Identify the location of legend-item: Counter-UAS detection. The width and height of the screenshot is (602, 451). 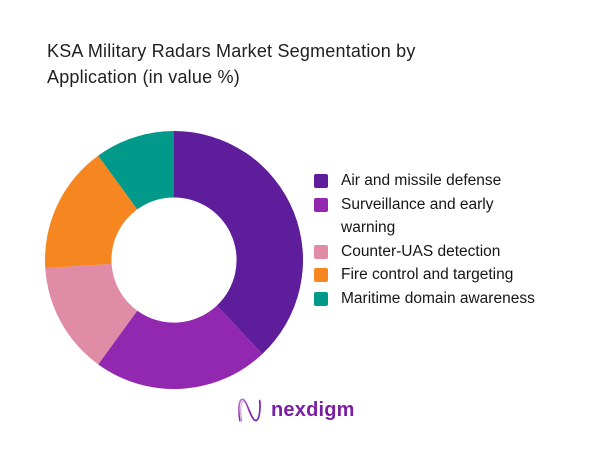
(430, 252).